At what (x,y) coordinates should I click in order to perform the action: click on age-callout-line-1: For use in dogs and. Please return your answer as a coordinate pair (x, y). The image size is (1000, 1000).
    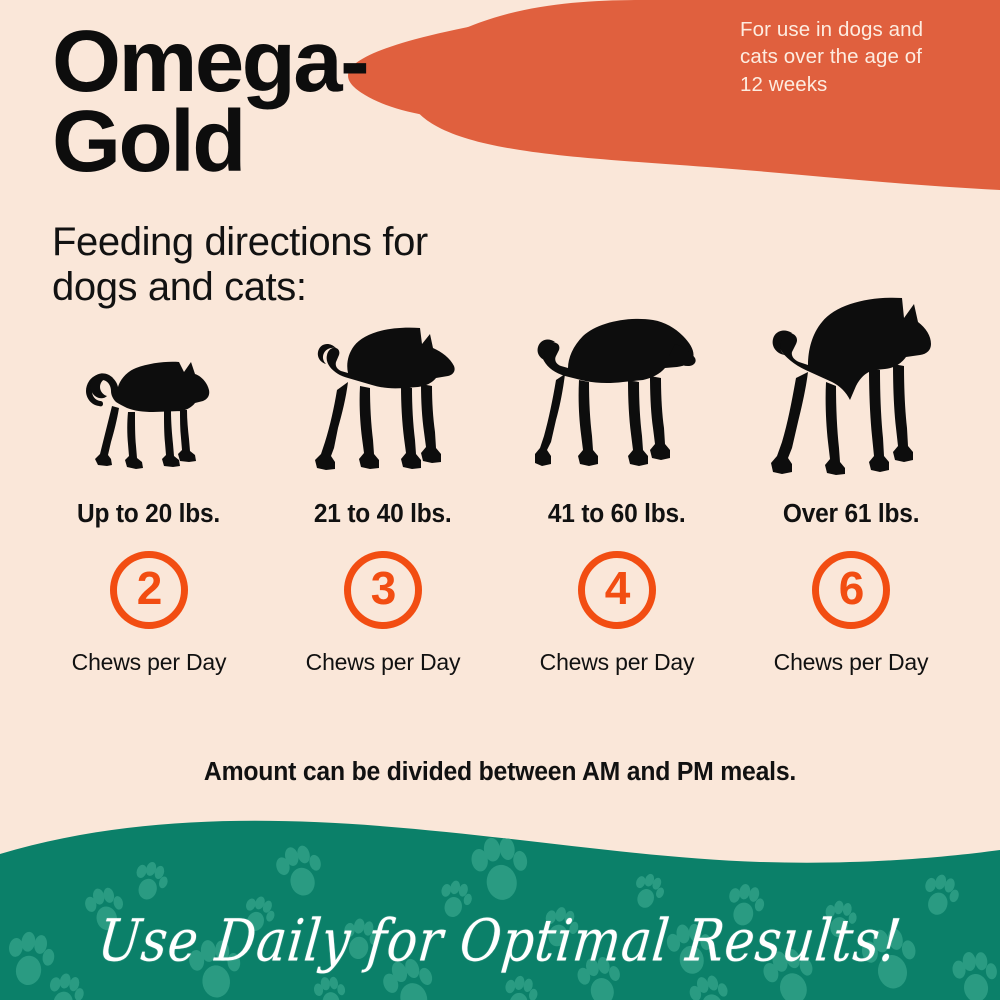
    Looking at the image, I should click on (832, 29).